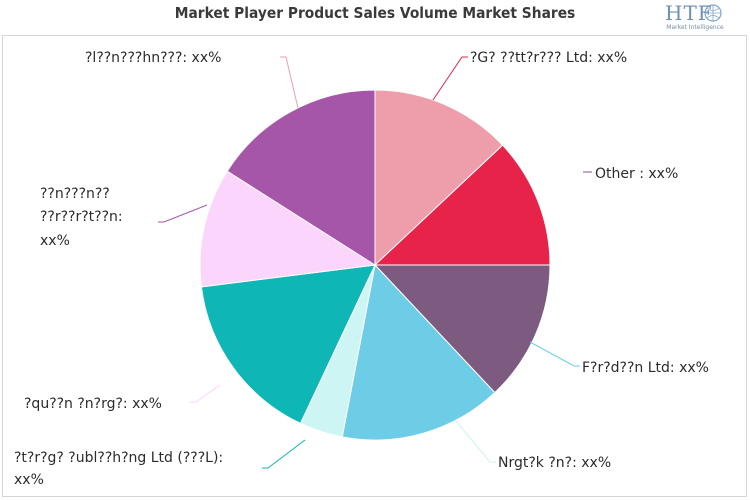 This screenshot has width=750, height=500. Describe the element at coordinates (75, 194) in the screenshot. I see `slice-label: ??n???n??` at that location.